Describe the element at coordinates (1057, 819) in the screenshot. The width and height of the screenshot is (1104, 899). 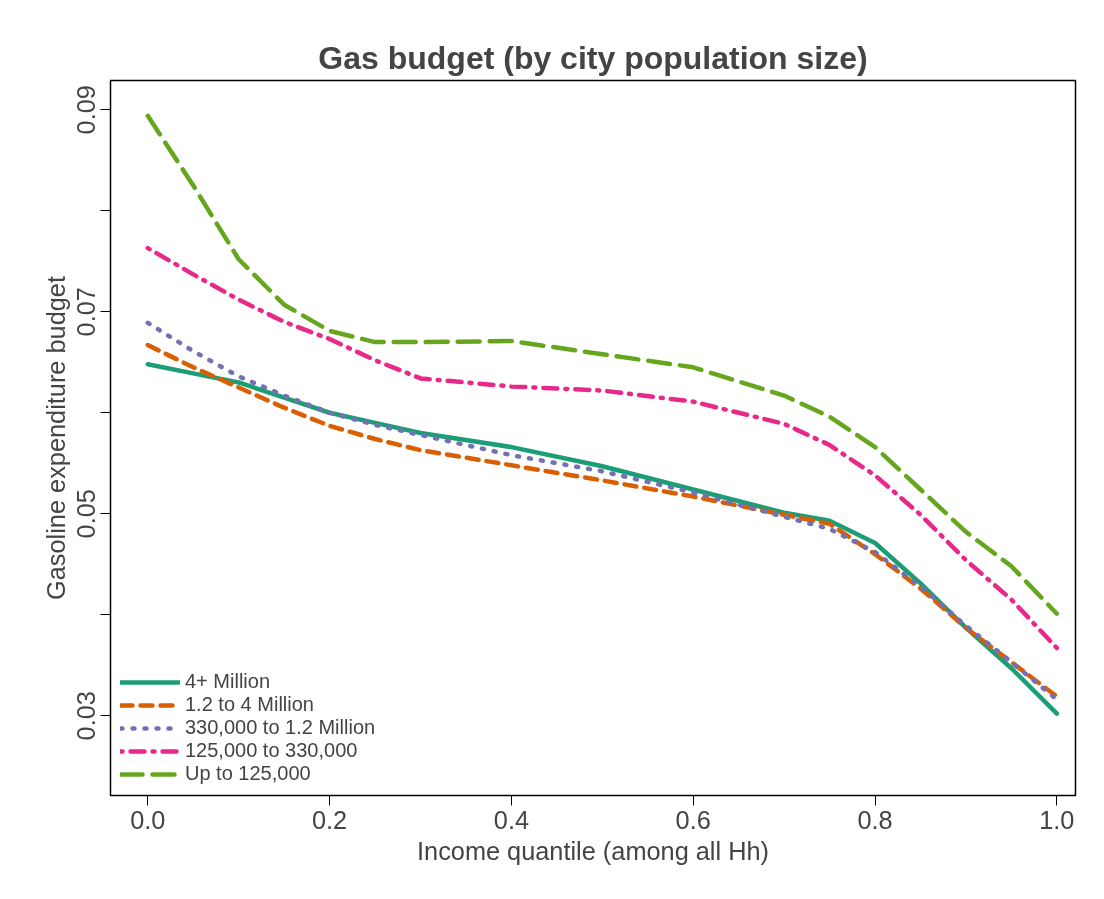
I see `x-tick-label: 1.0` at that location.